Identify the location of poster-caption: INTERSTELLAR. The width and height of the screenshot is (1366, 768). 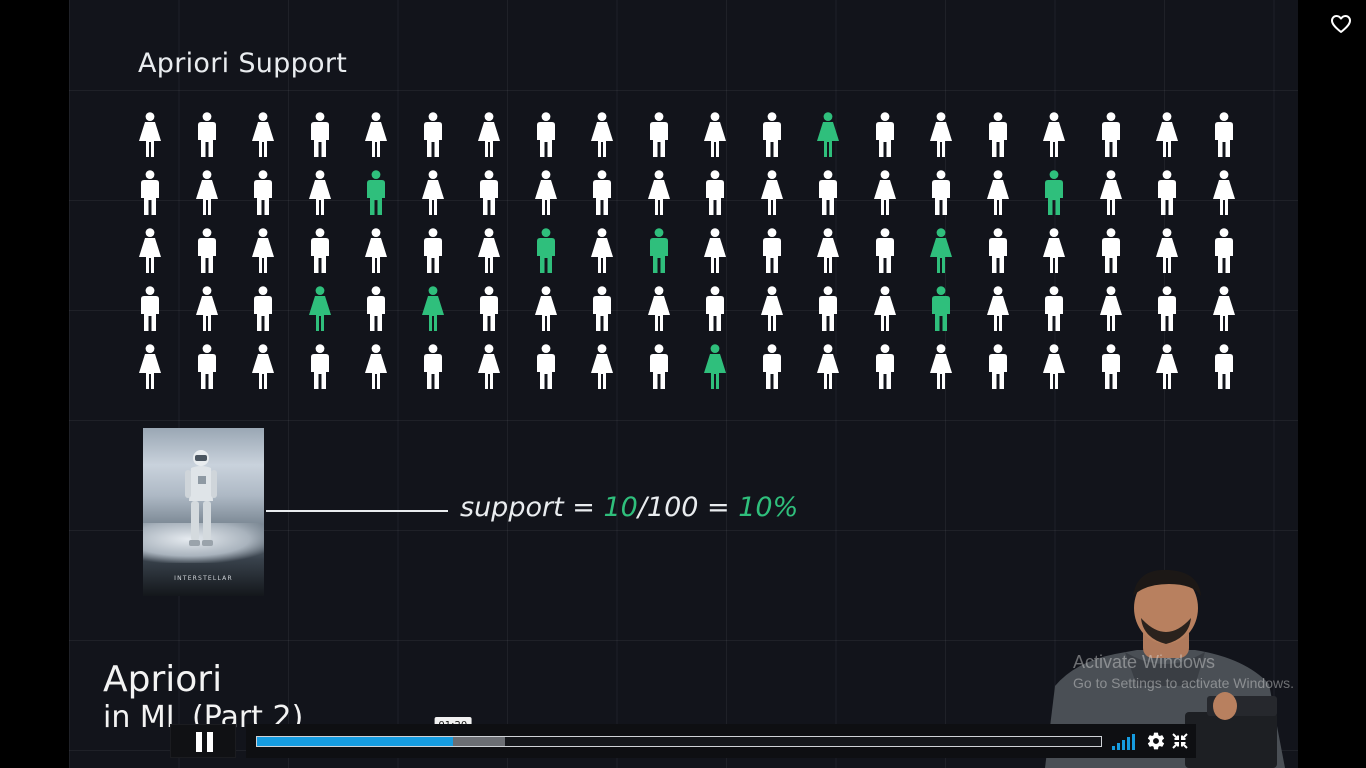
(203, 578).